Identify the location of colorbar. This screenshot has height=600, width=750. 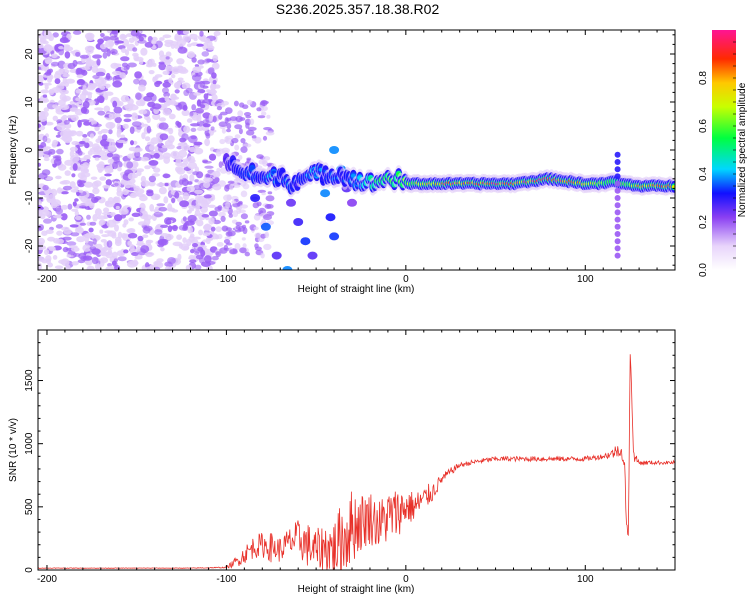
(724, 150).